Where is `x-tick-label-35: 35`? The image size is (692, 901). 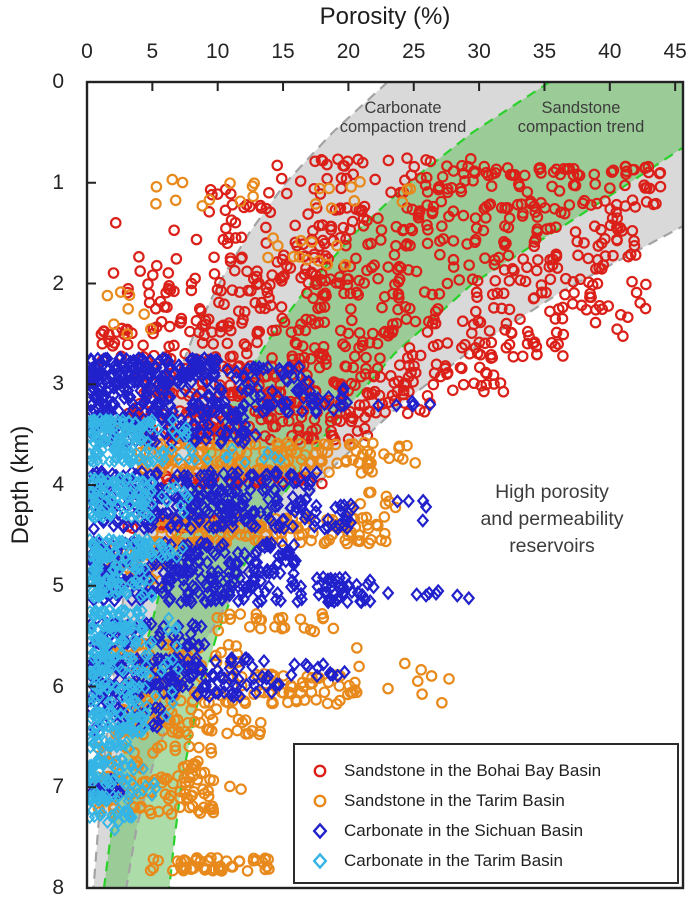
x-tick-label-35: 35 is located at coordinates (544, 51).